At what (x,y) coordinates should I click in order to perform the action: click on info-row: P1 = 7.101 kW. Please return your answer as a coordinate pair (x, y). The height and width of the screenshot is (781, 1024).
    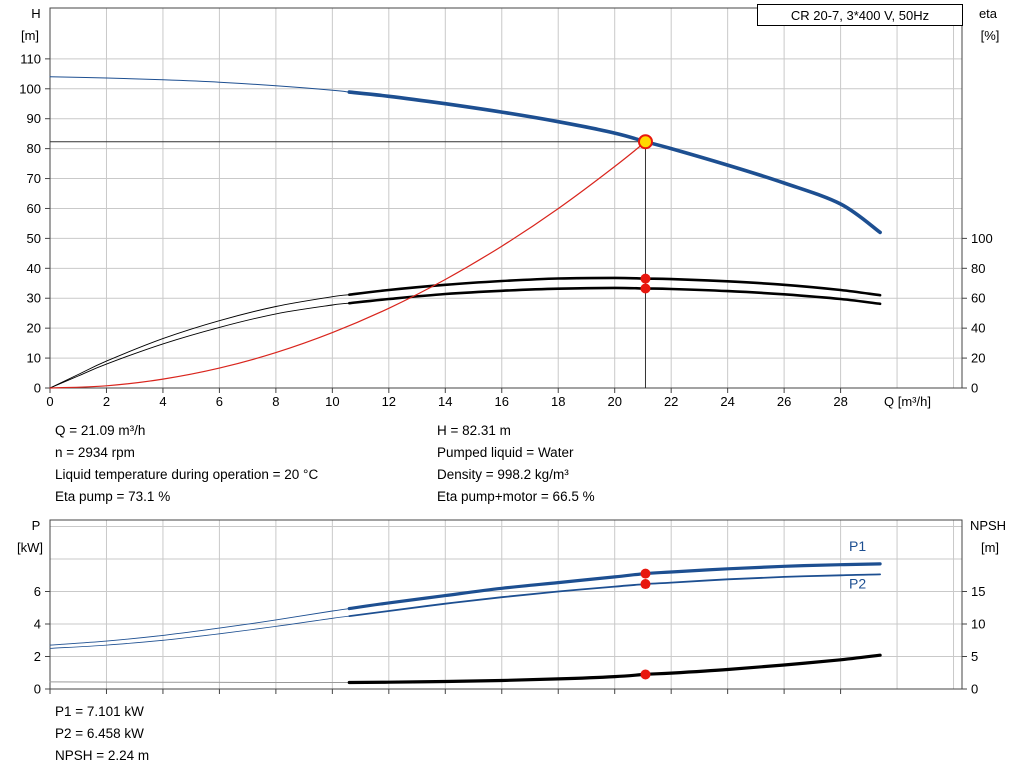
    Looking at the image, I should click on (305, 712).